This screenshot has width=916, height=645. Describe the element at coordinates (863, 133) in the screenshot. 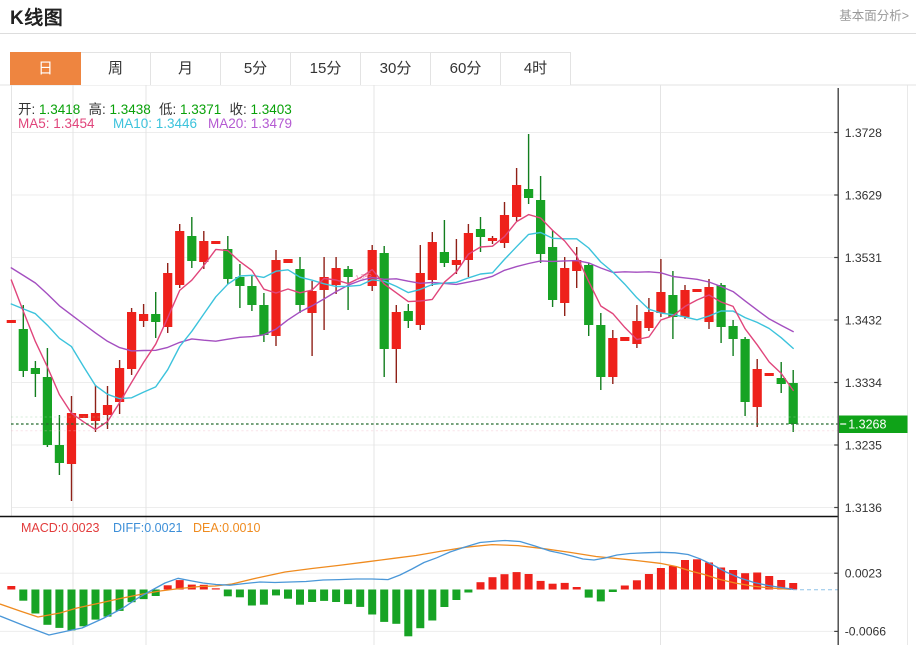

I see `svg-text: 1.3728` at that location.